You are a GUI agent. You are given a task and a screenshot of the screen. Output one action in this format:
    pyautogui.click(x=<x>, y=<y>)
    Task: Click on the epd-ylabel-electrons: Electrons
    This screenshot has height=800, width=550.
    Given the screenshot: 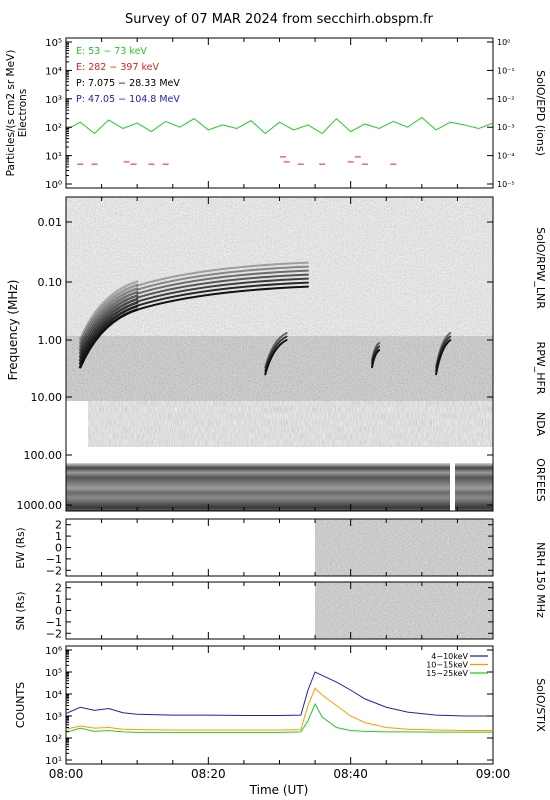 What is the action you would take?
    pyautogui.click(x=23, y=113)
    